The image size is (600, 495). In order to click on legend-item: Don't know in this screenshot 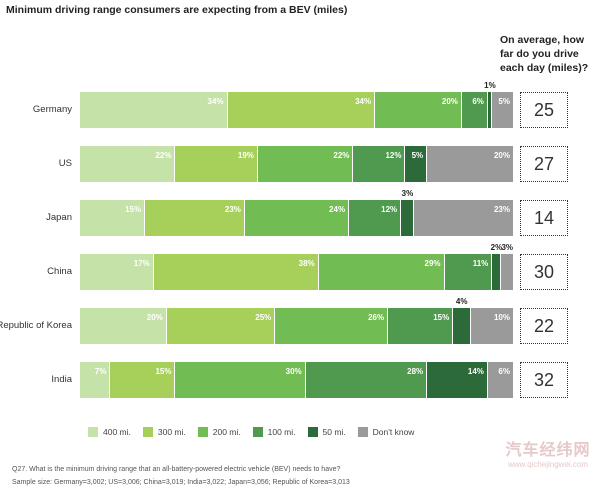, I will do `click(386, 432)`.